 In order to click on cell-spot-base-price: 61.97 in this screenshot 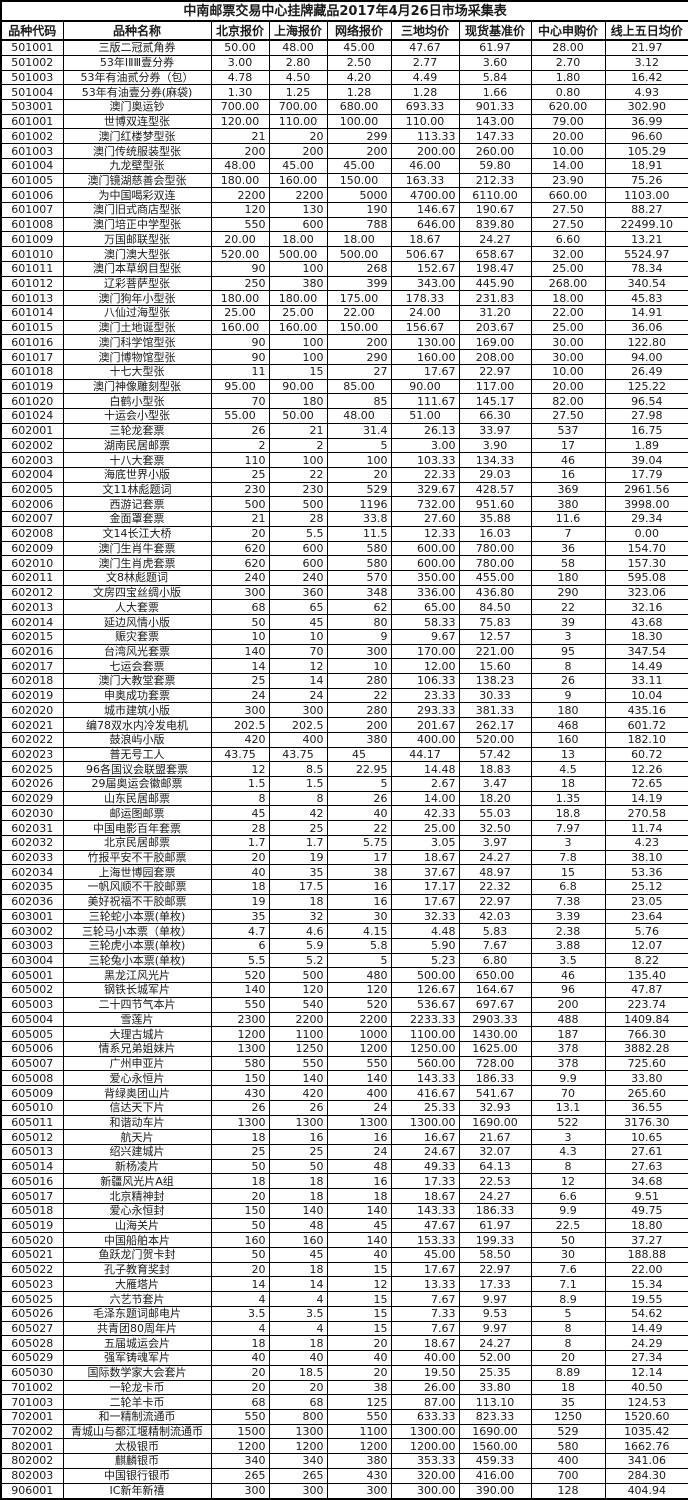, I will do `click(495, 1225)`.